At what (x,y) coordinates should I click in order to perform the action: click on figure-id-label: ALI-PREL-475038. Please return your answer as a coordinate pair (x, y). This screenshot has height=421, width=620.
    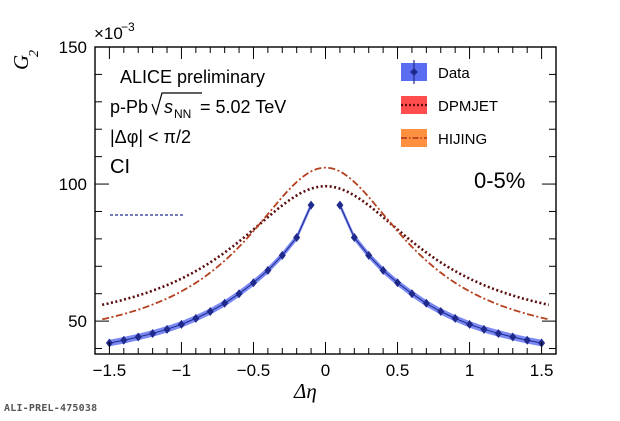
    Looking at the image, I should click on (51, 408).